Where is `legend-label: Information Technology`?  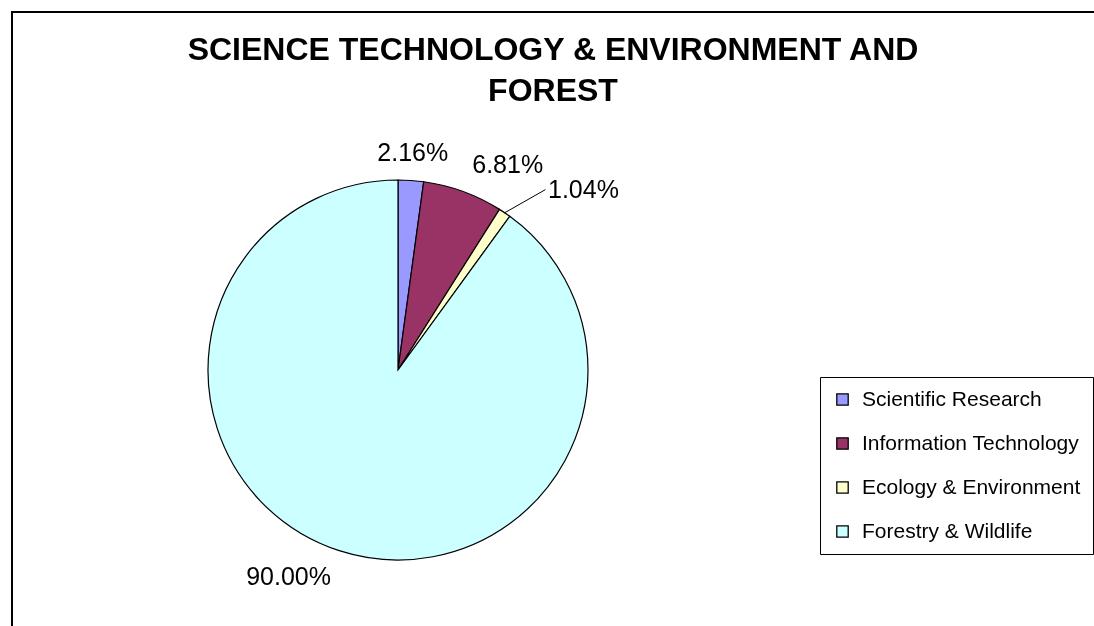 legend-label: Information Technology is located at coordinates (971, 442).